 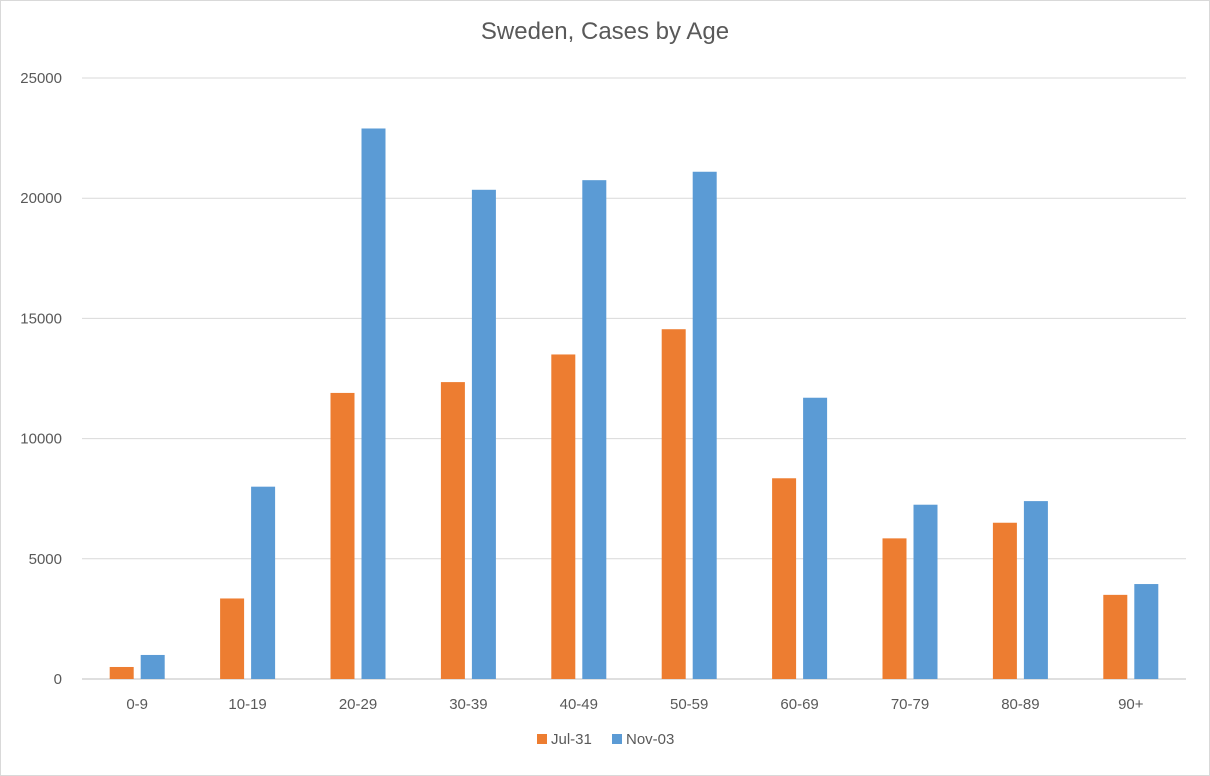 What do you see at coordinates (910, 704) in the screenshot?
I see `x-tick-label: 70-79` at bounding box center [910, 704].